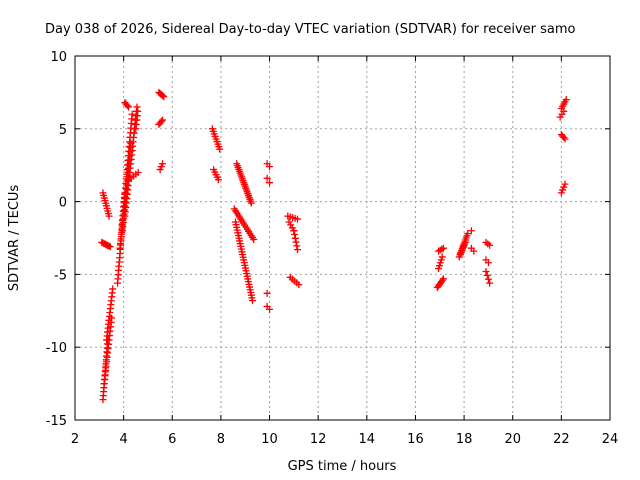 This screenshot has height=480, width=640. I want to click on y-tick-label: -10, so click(56, 348).